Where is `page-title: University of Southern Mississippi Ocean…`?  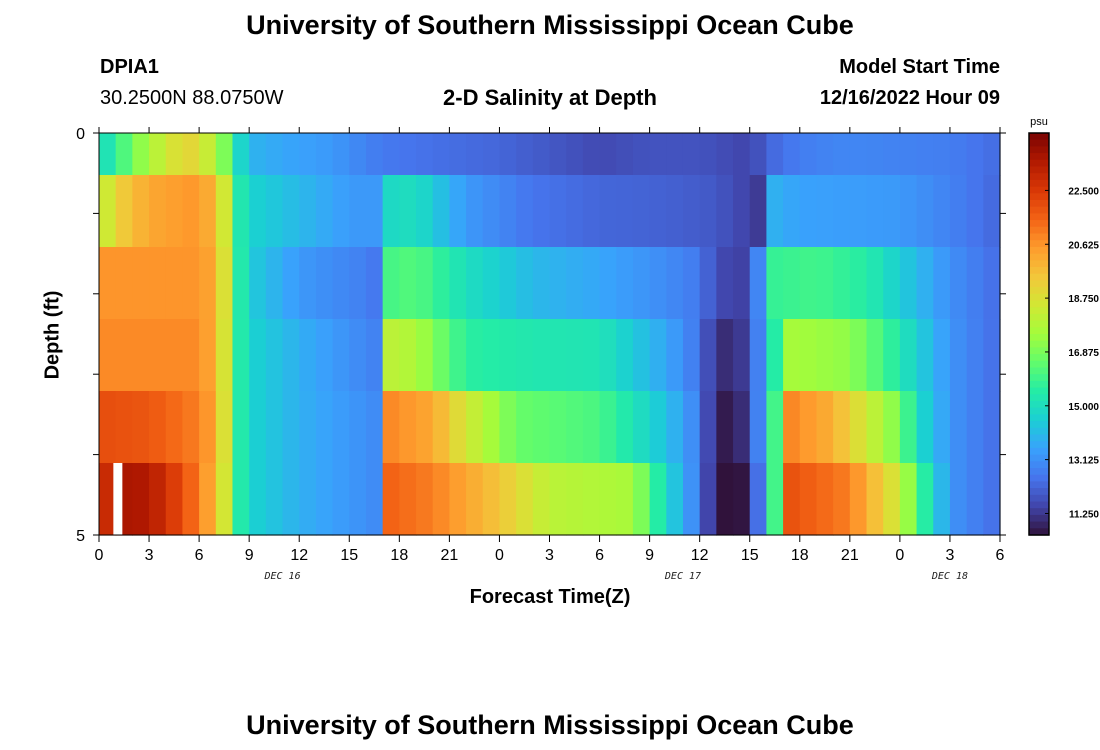 page-title: University of Southern Mississippi Ocean… is located at coordinates (550, 25).